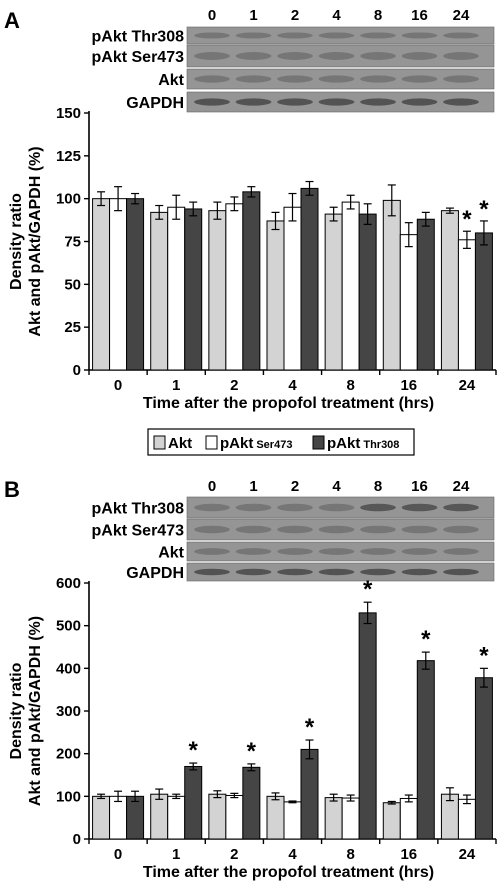 The image size is (498, 891). What do you see at coordinates (288, 872) in the screenshot?
I see `x-axis-title: Time after the propofol treatment (hrs)` at bounding box center [288, 872].